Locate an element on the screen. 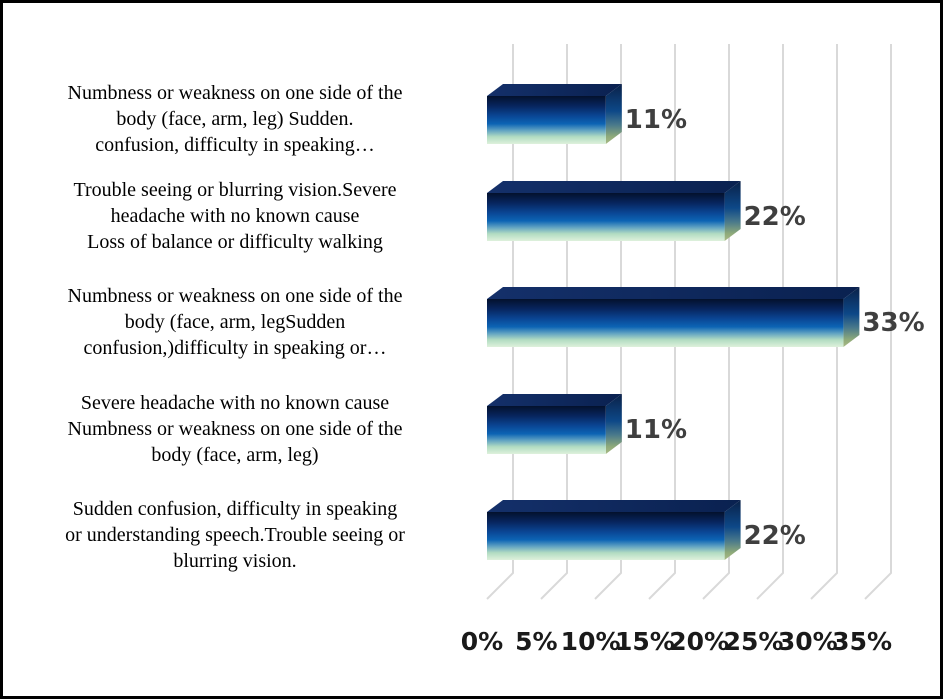 Image resolution: width=943 pixels, height=699 pixels. x-tick-label: 5% is located at coordinates (536, 641).